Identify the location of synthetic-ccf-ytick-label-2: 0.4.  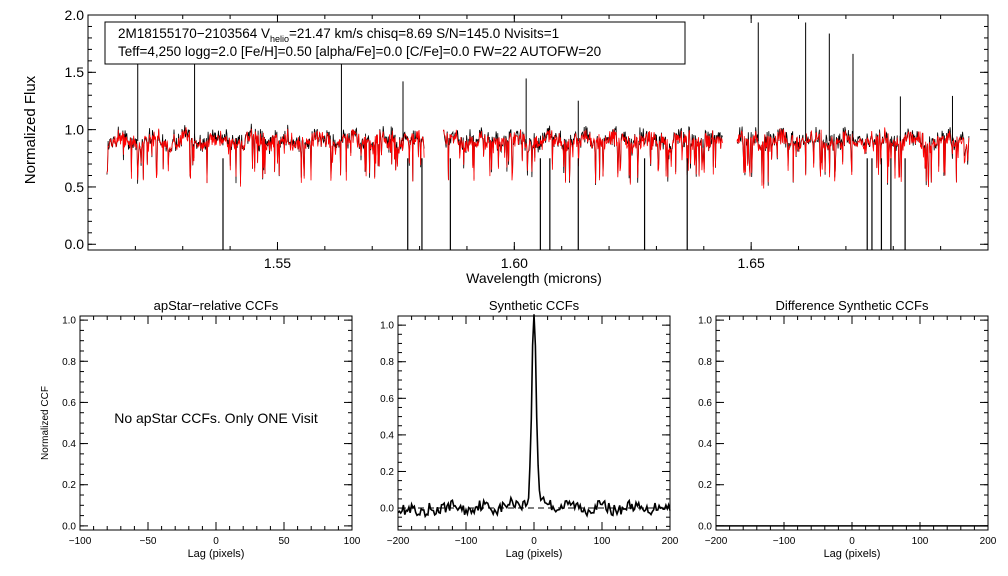
(387, 435).